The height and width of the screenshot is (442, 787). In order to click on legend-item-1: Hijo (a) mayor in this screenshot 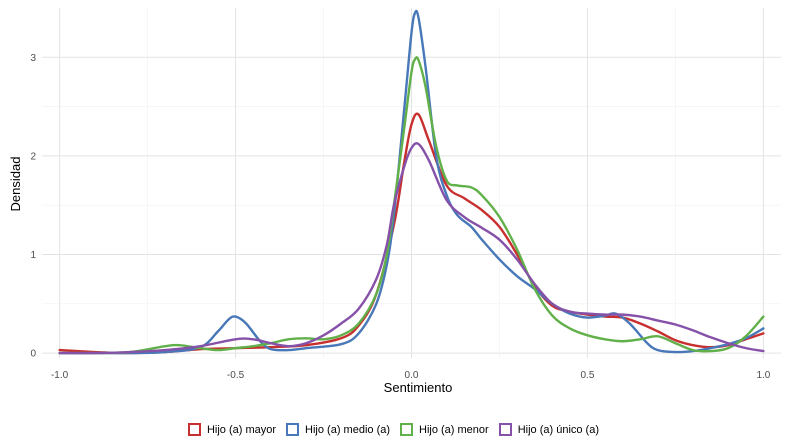, I will do `click(232, 429)`.